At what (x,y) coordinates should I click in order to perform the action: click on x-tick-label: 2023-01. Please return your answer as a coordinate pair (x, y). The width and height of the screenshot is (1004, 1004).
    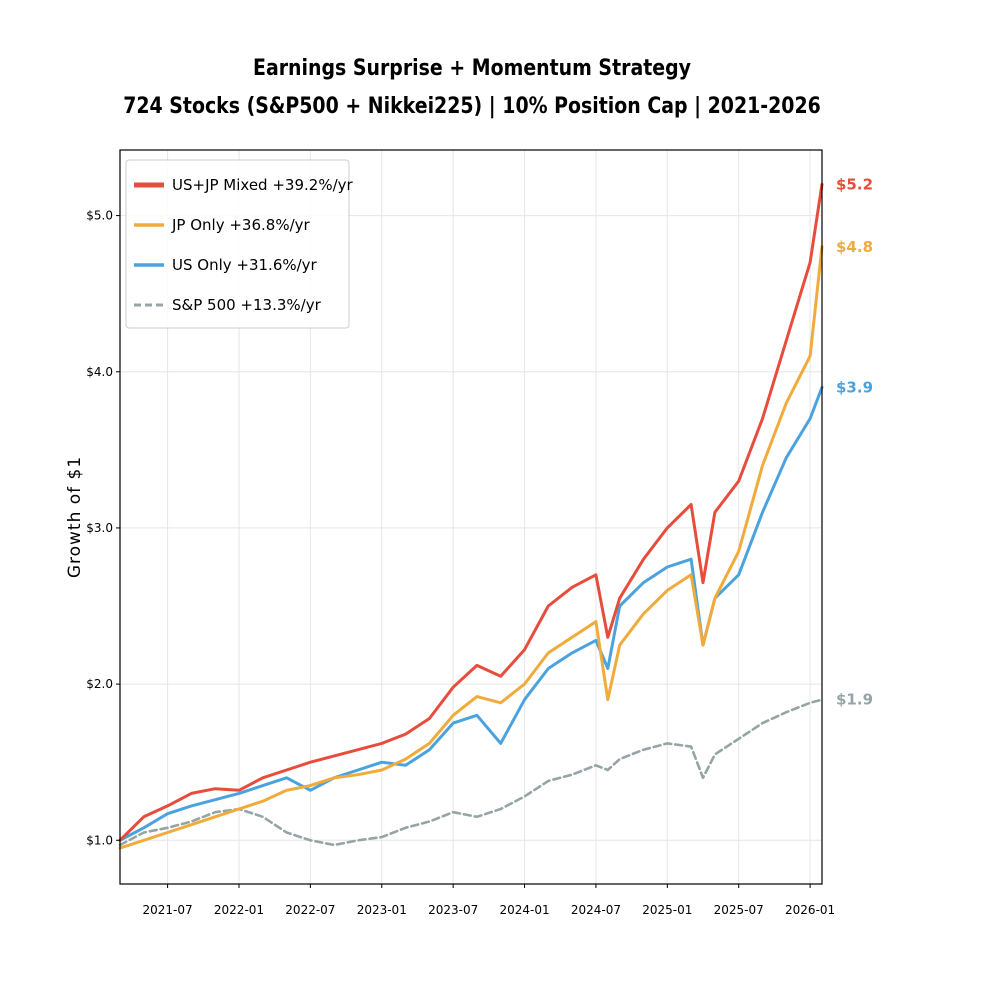
    Looking at the image, I should click on (382, 910).